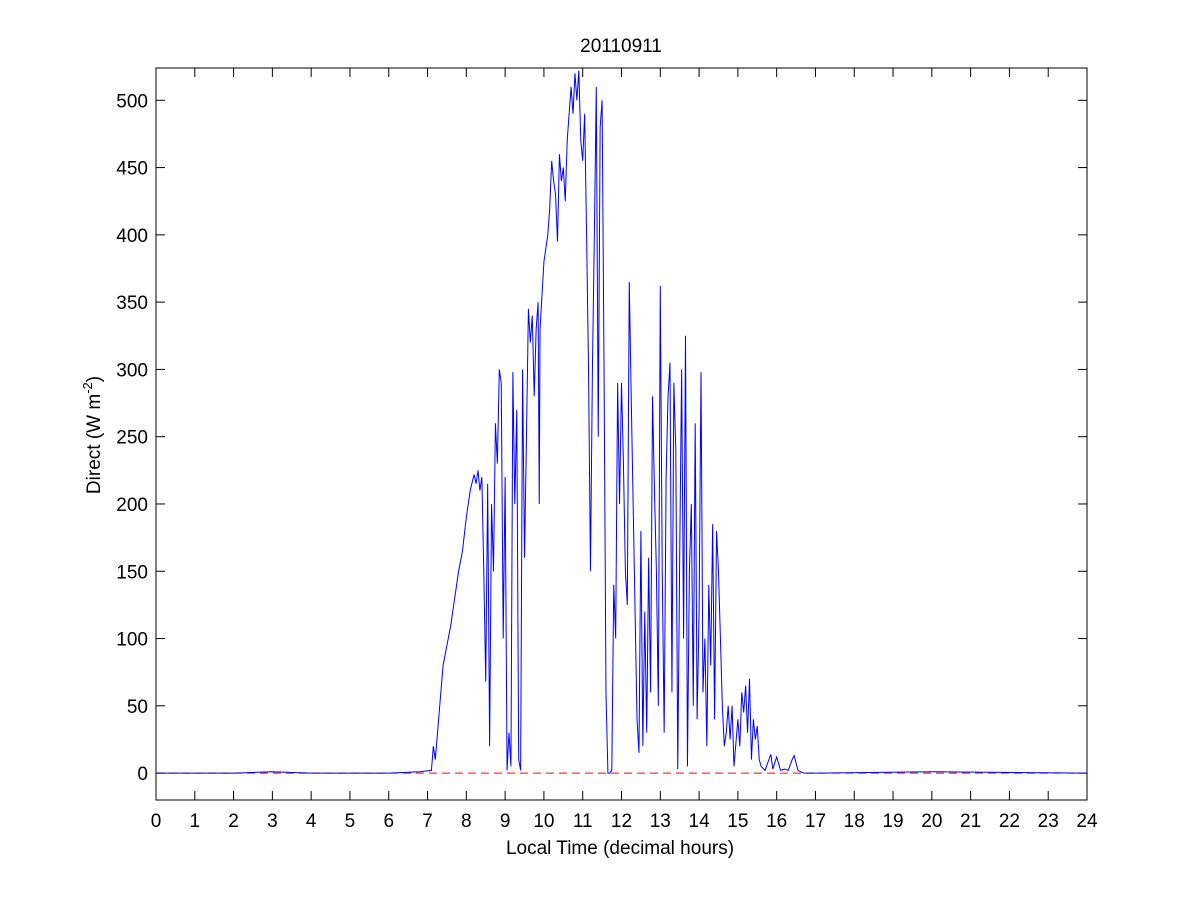 The width and height of the screenshot is (1201, 905). I want to click on x-tick-label: 22, so click(1009, 821).